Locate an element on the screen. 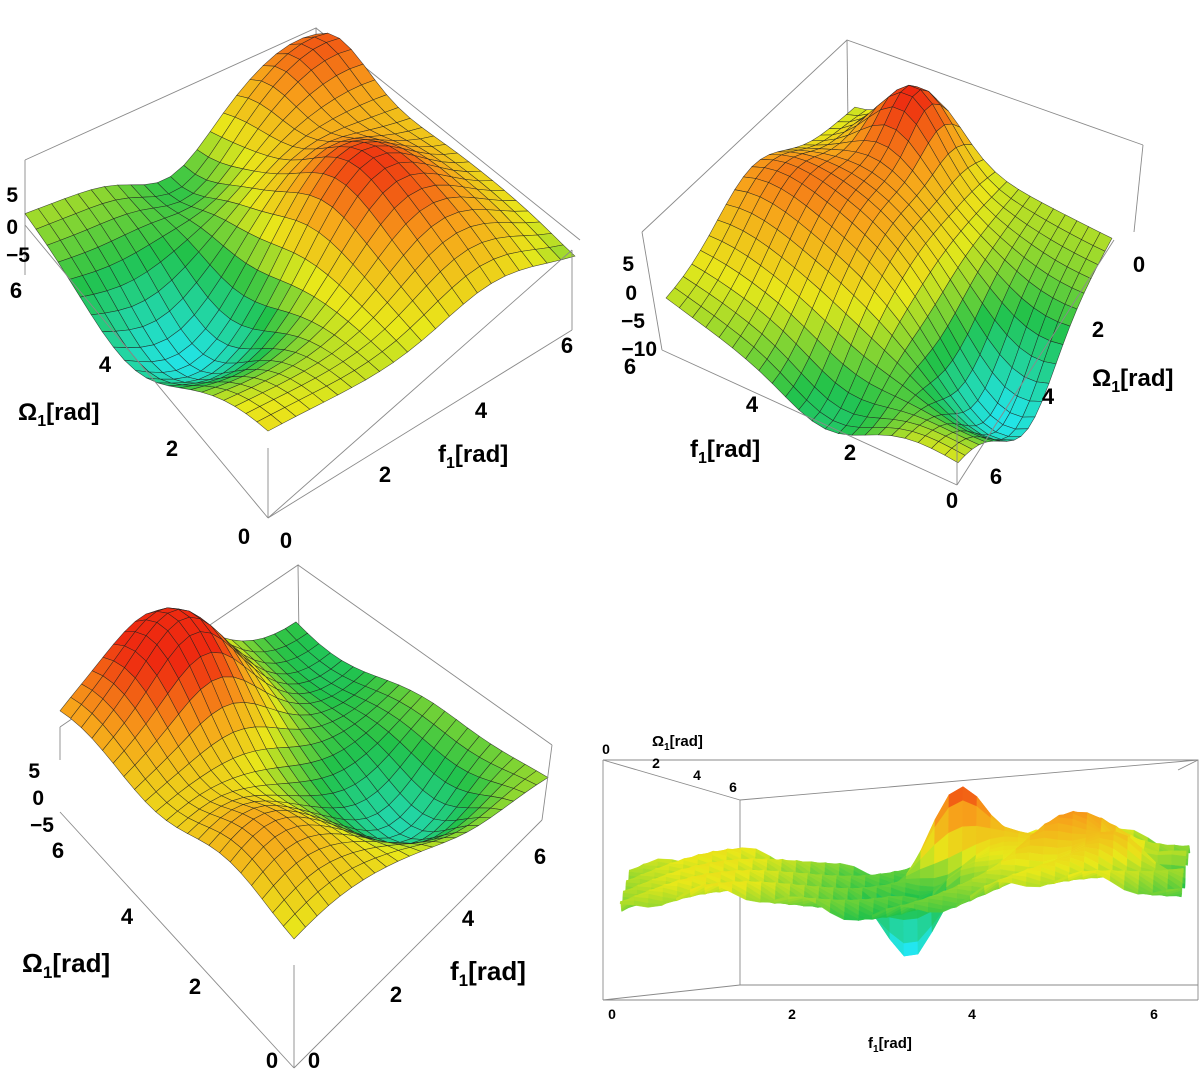  panel2-y-axis-sub: 1 is located at coordinates (1115, 387).